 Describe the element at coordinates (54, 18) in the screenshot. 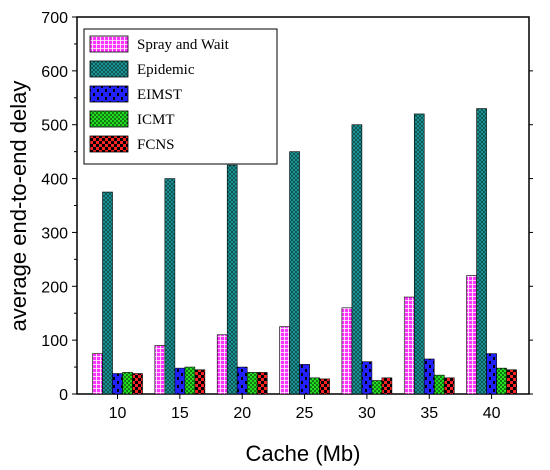

I see `y-tick-label: 700` at that location.